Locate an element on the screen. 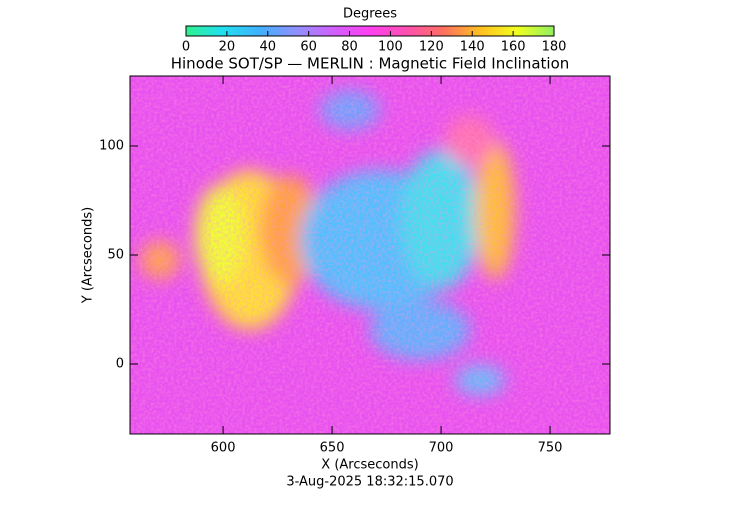 This screenshot has height=516, width=739. colorbar-tick-label: 120 is located at coordinates (431, 47).